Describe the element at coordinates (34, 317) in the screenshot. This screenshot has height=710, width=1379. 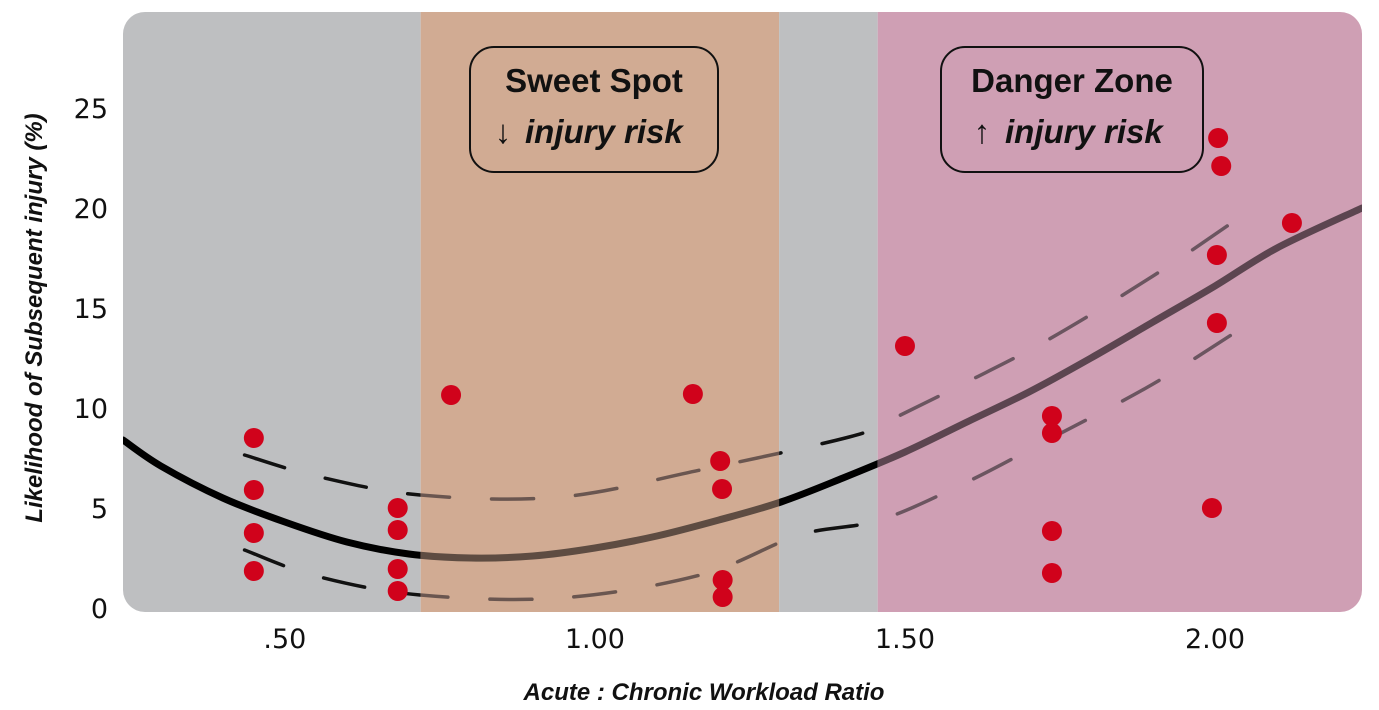
I see `y-axis-label: Likelihood of Subsequent injury (%)` at that location.